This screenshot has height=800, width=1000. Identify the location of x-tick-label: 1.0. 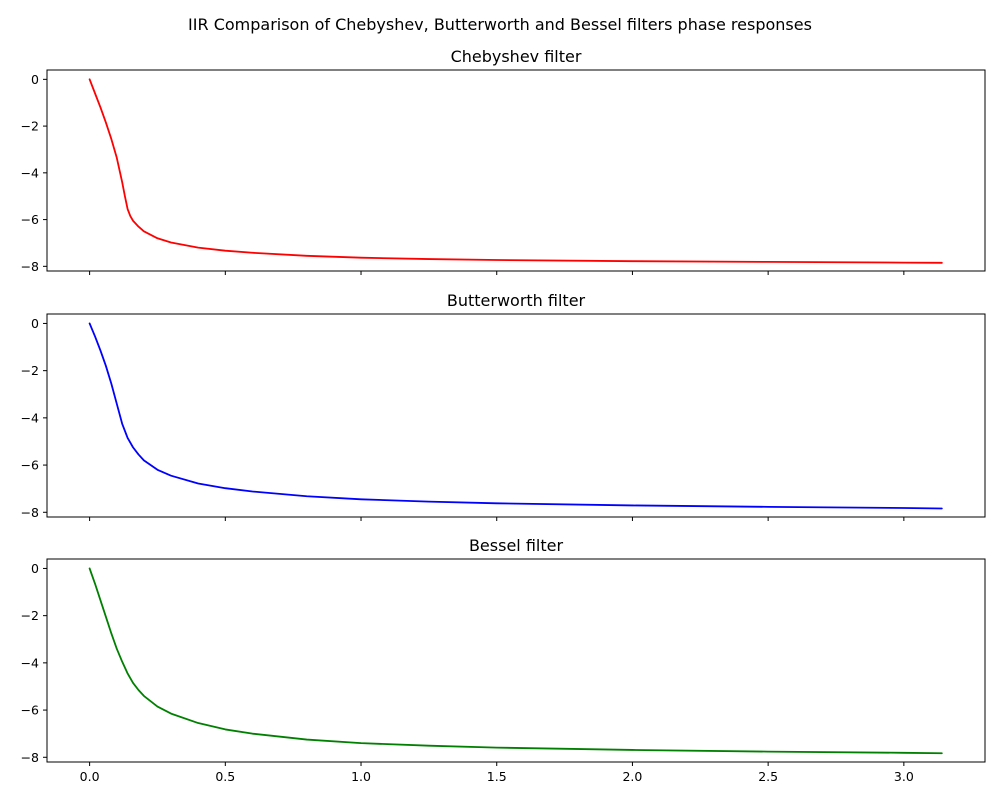
(361, 776).